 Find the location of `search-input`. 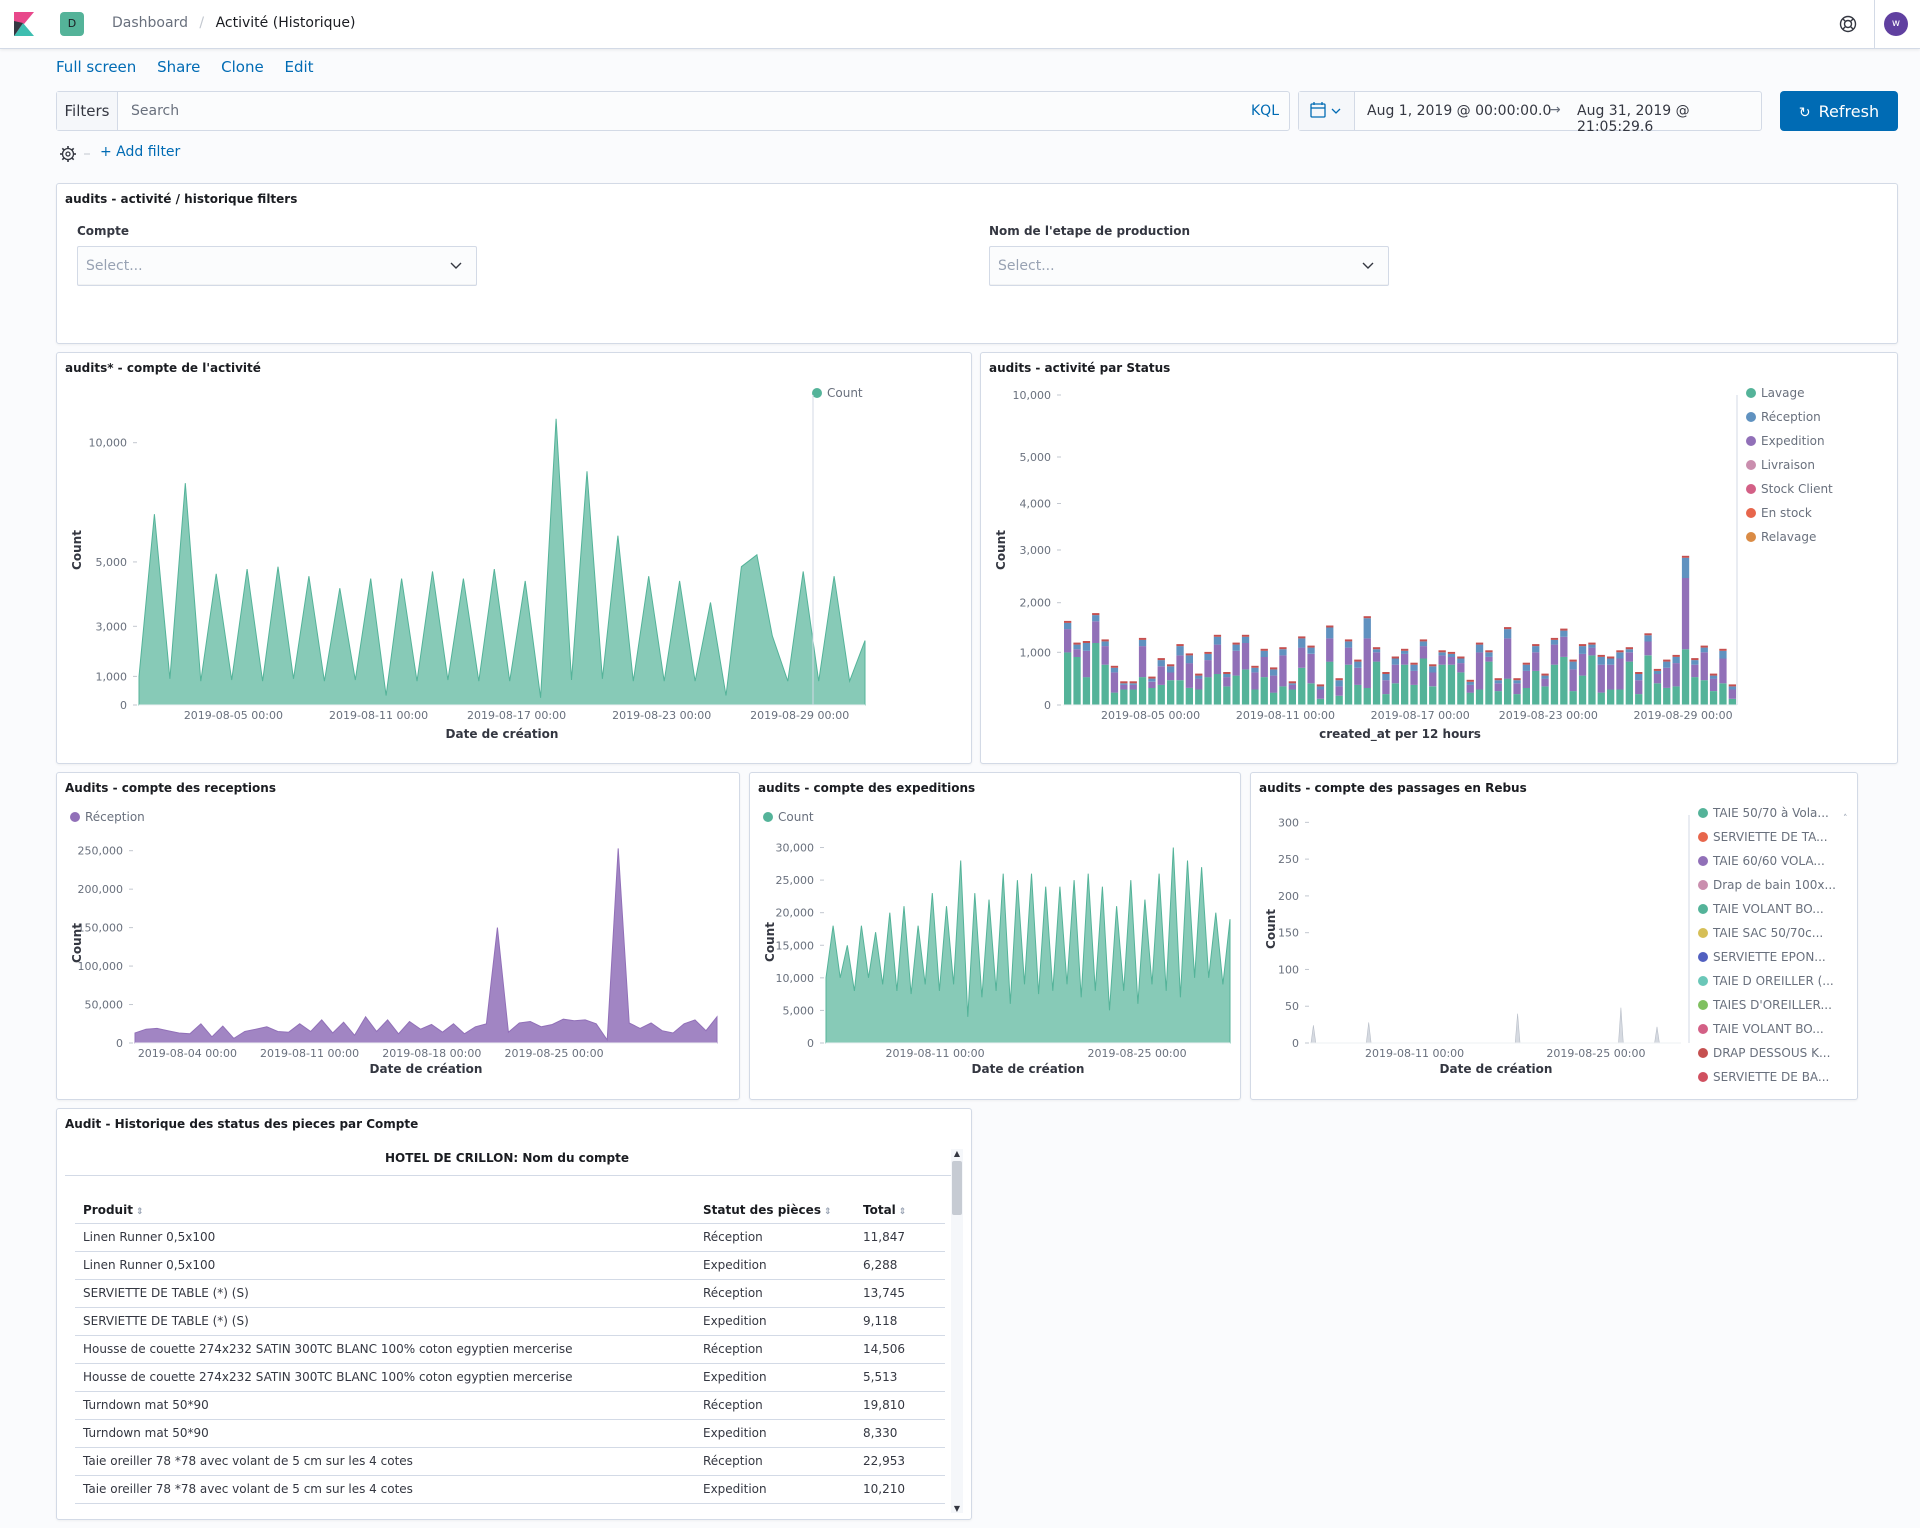

search-input is located at coordinates (669, 111).